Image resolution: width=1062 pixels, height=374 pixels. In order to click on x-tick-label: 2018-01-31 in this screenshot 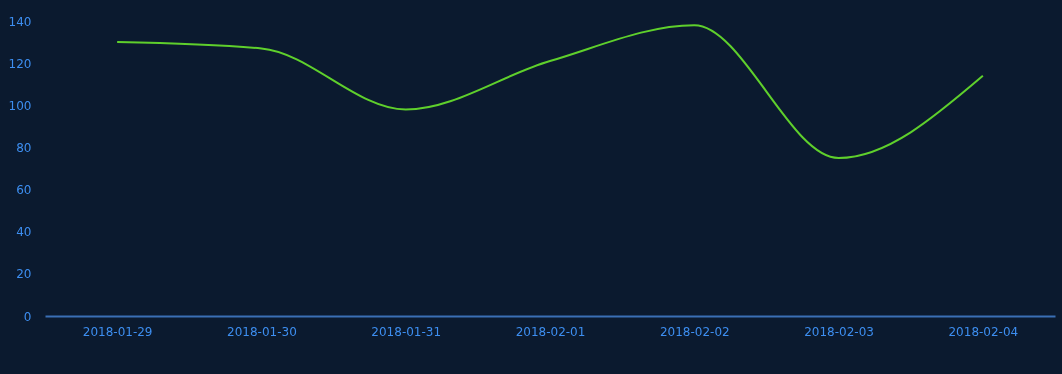, I will do `click(406, 331)`.